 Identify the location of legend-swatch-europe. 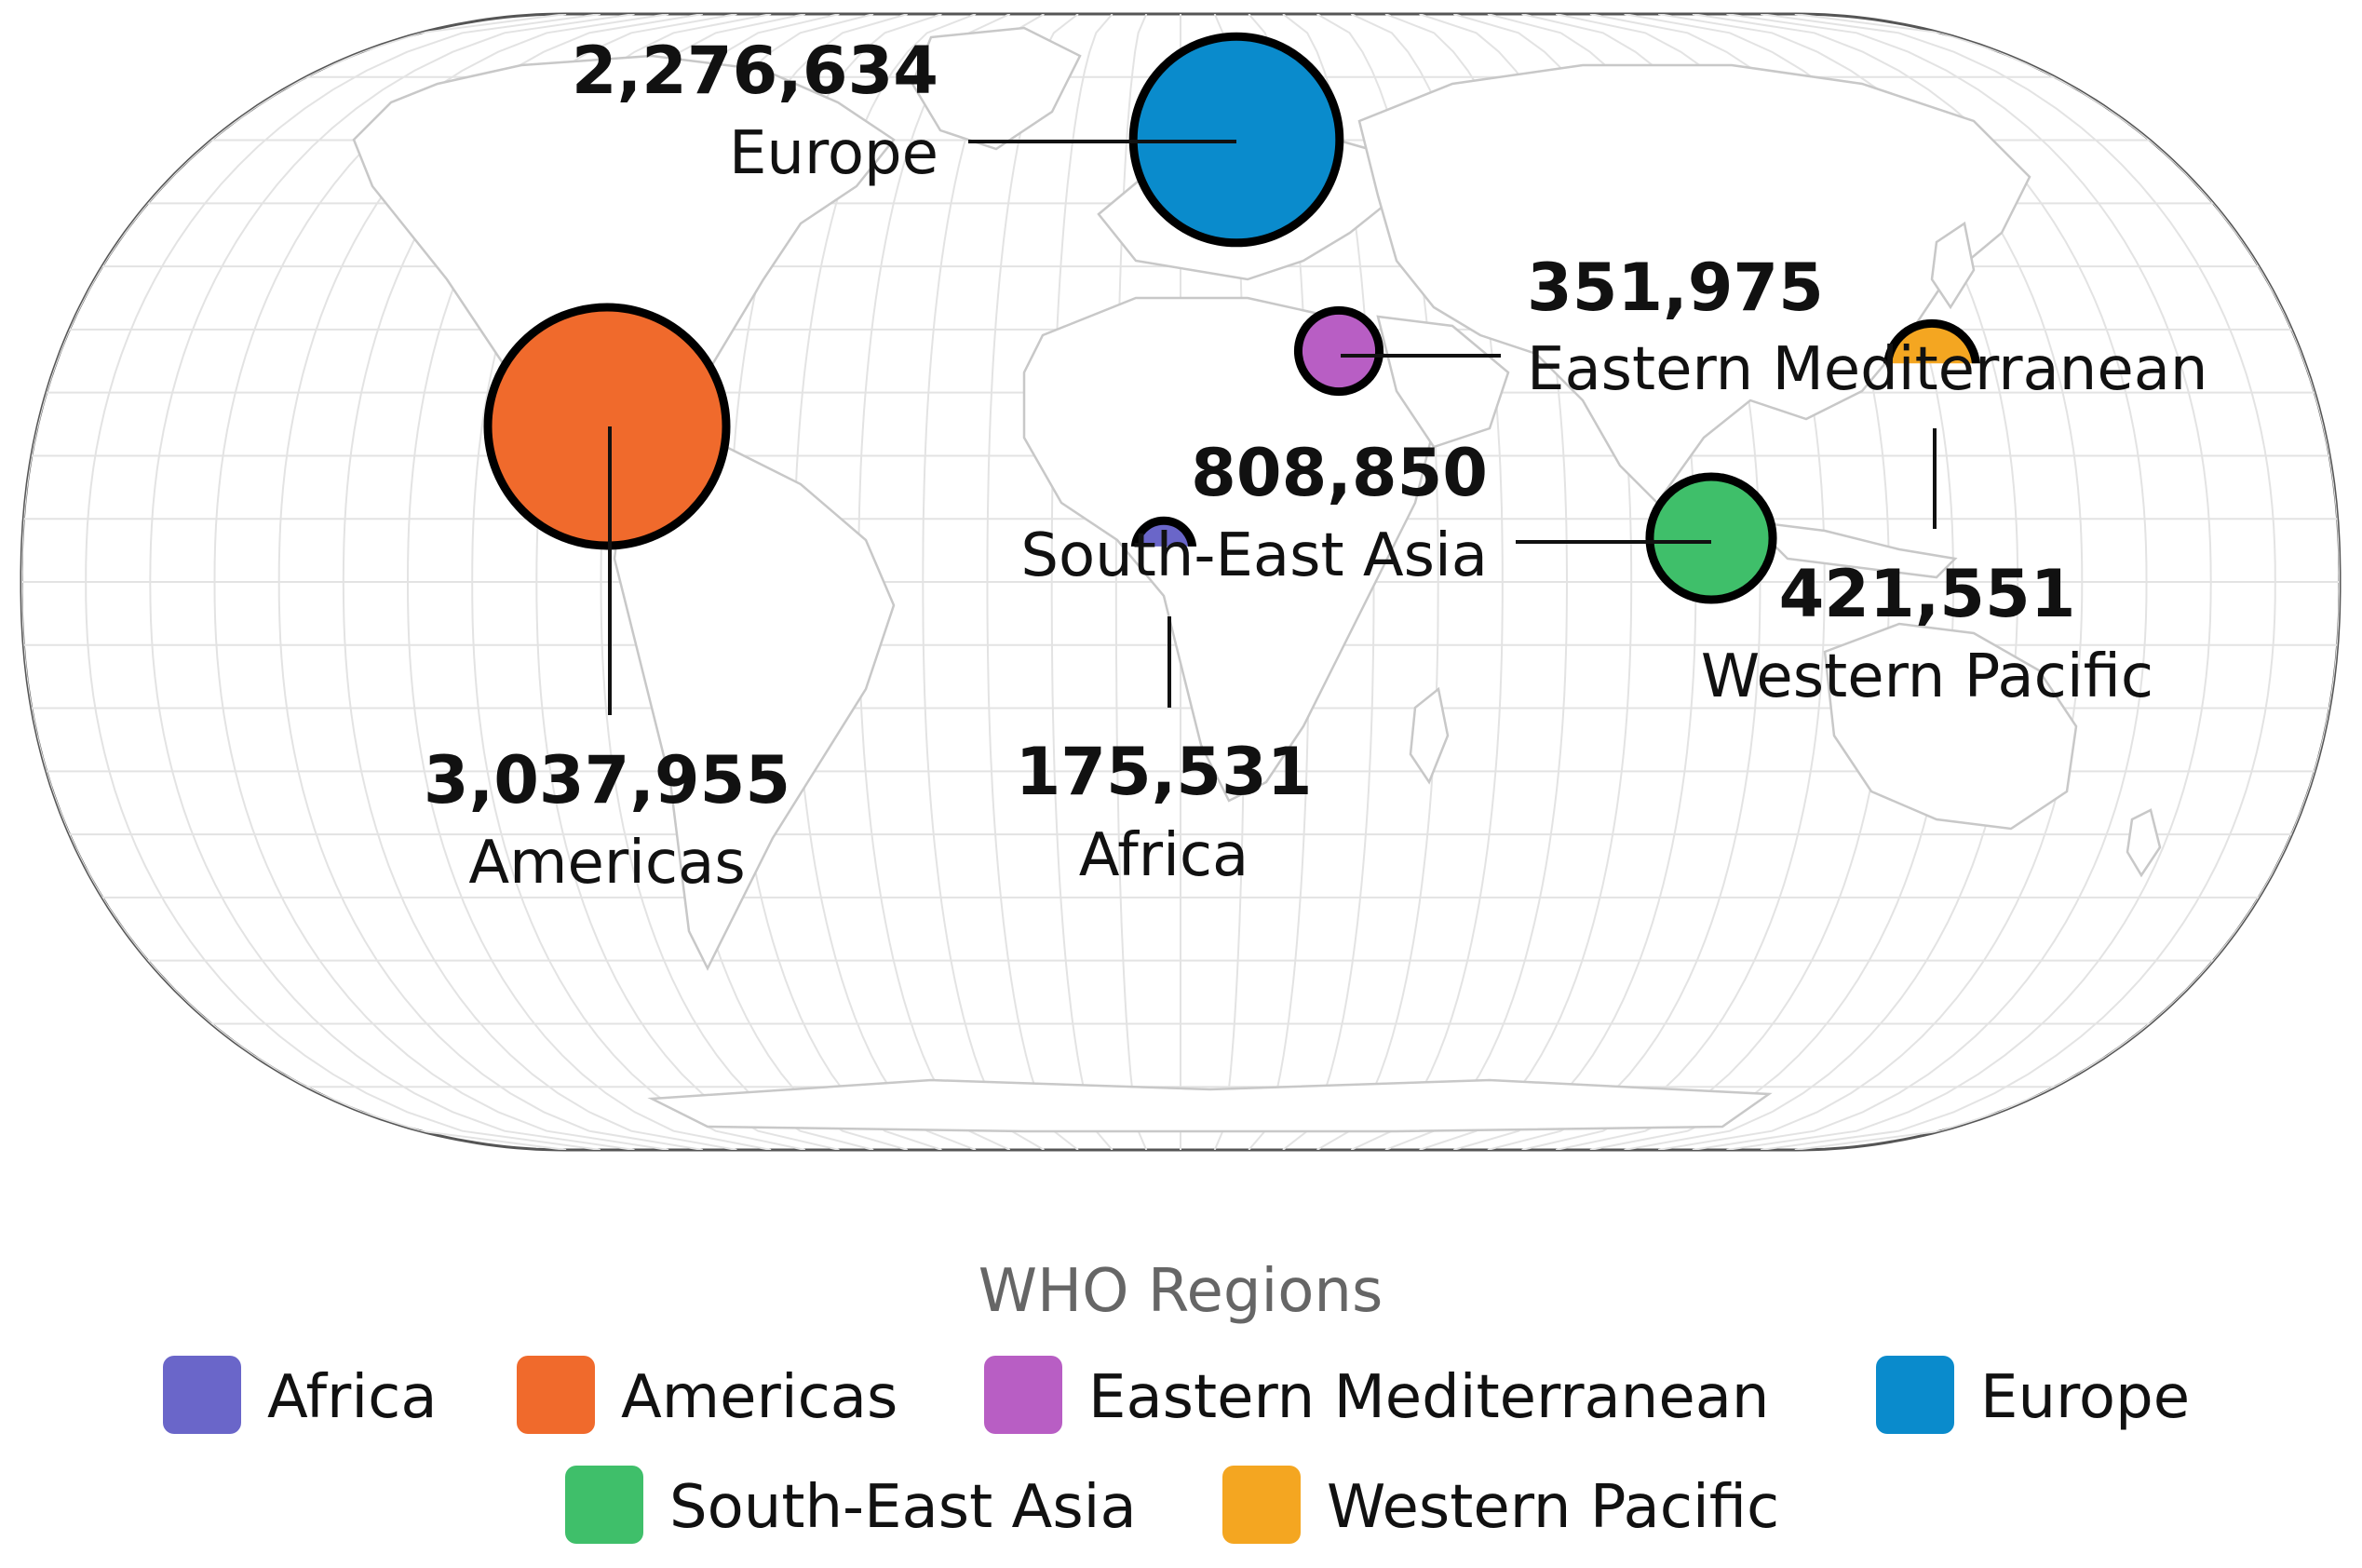
(1915, 1395).